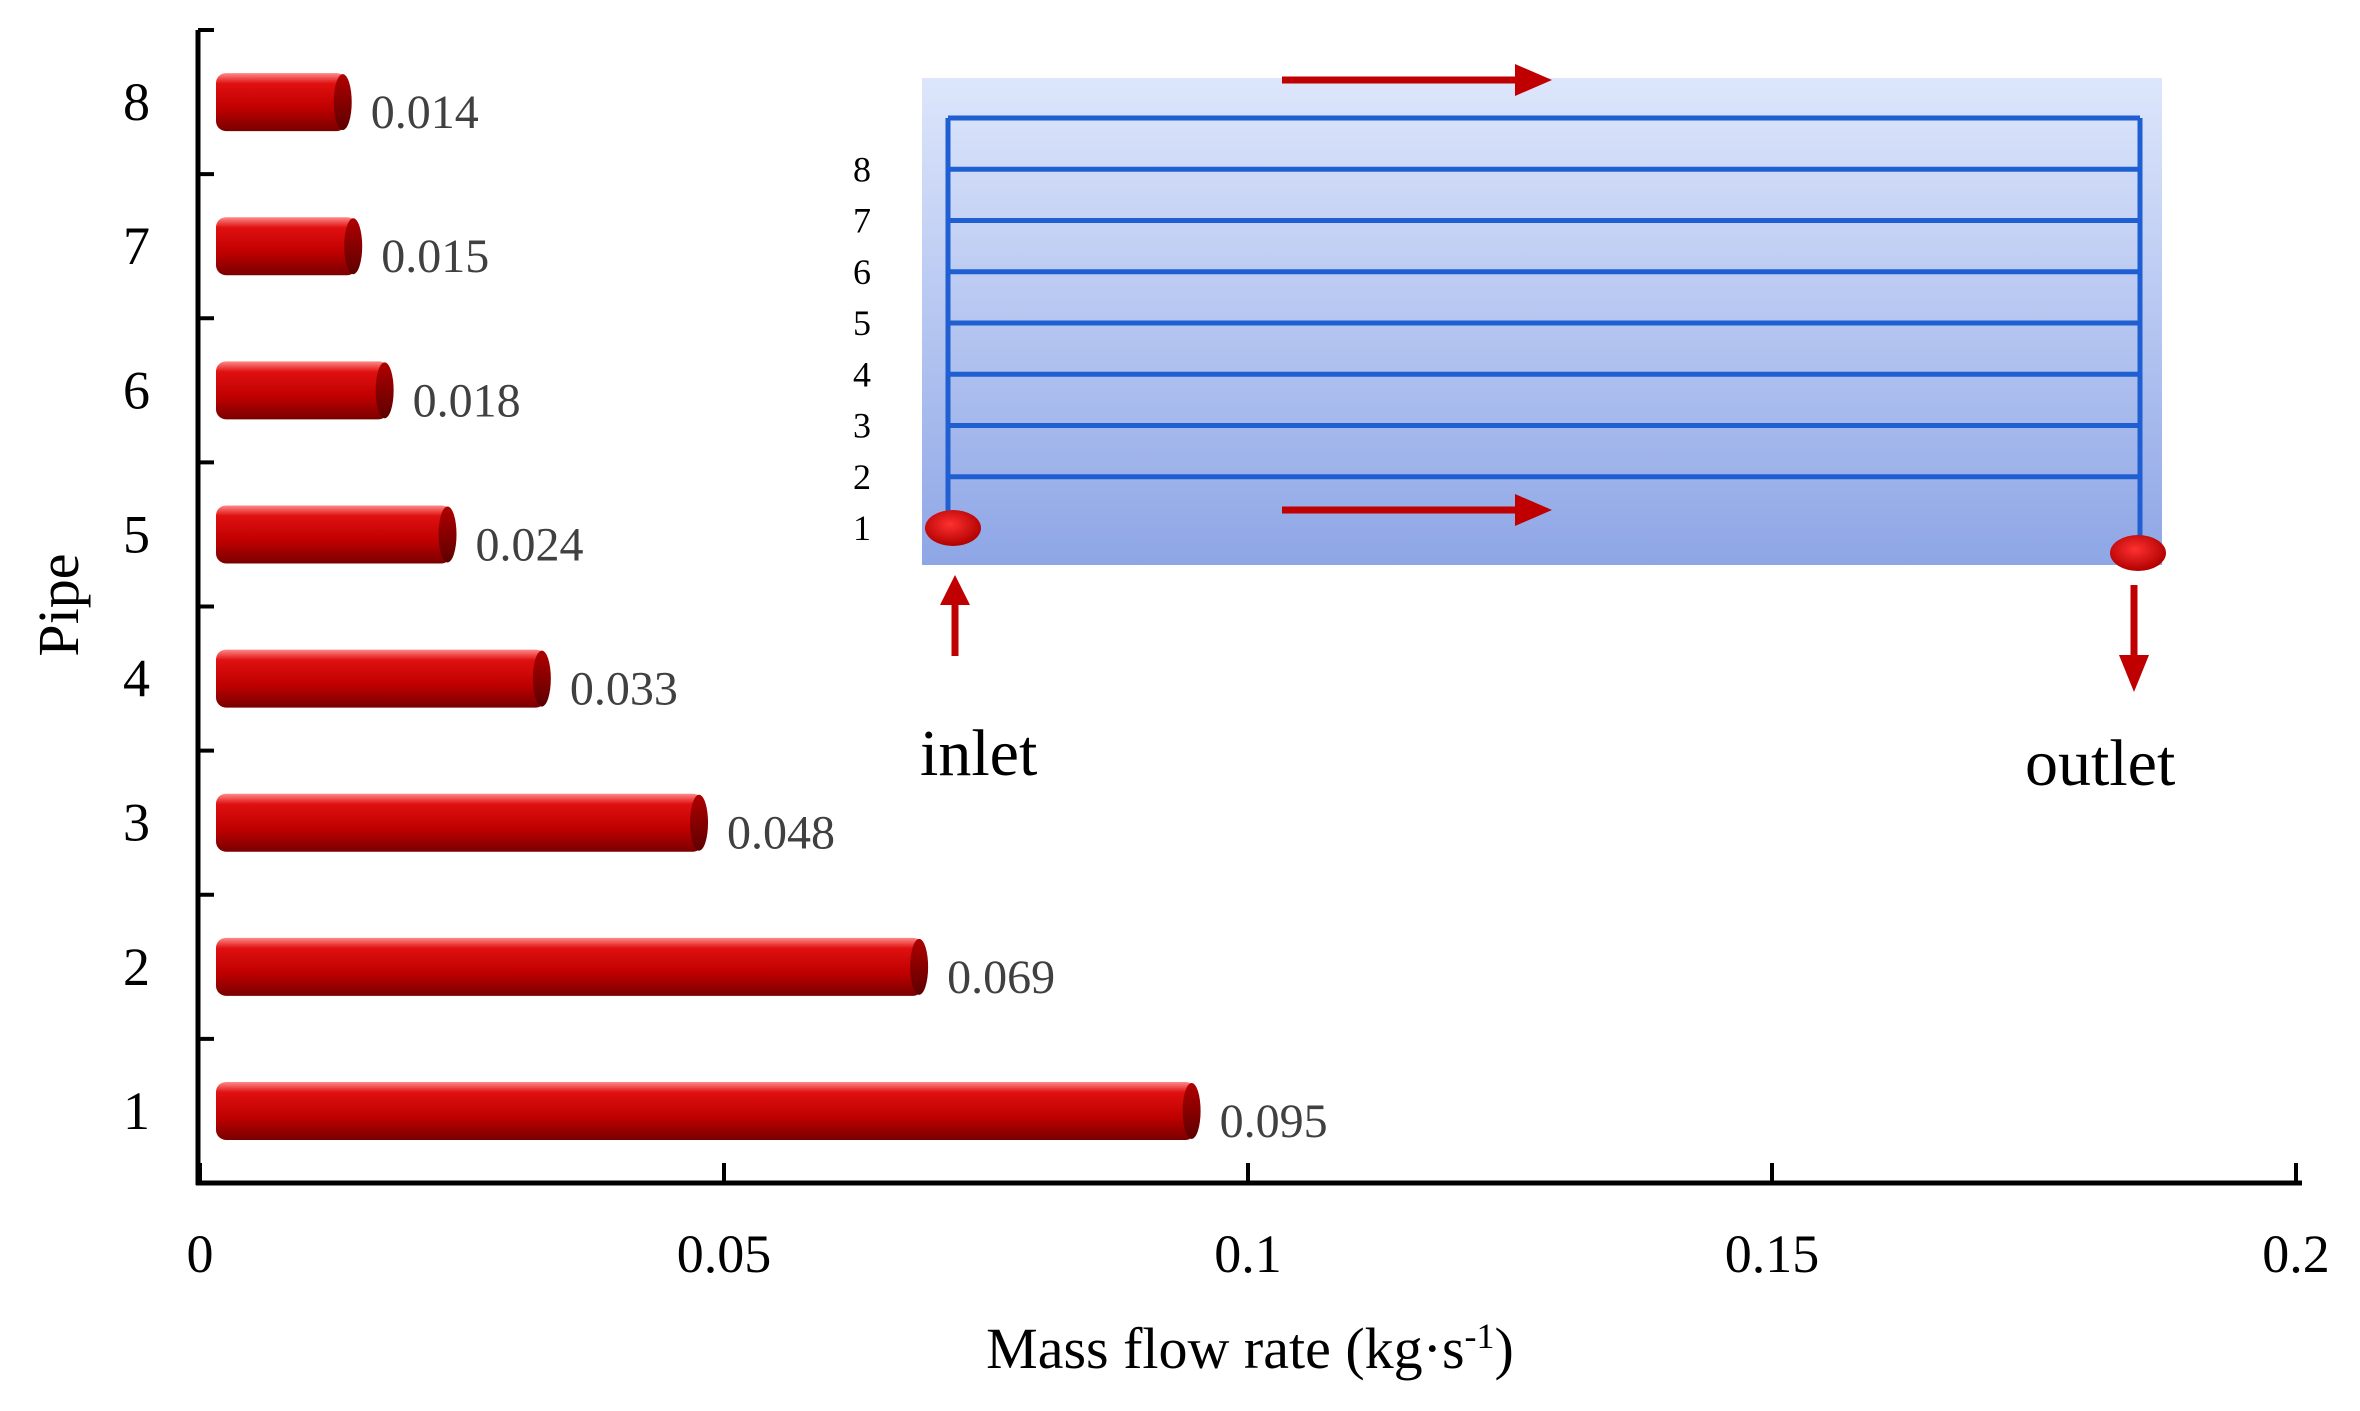 The width and height of the screenshot is (2360, 1411). Describe the element at coordinates (1417, 80) in the screenshot. I see `top-flow-arrow-icon` at that location.